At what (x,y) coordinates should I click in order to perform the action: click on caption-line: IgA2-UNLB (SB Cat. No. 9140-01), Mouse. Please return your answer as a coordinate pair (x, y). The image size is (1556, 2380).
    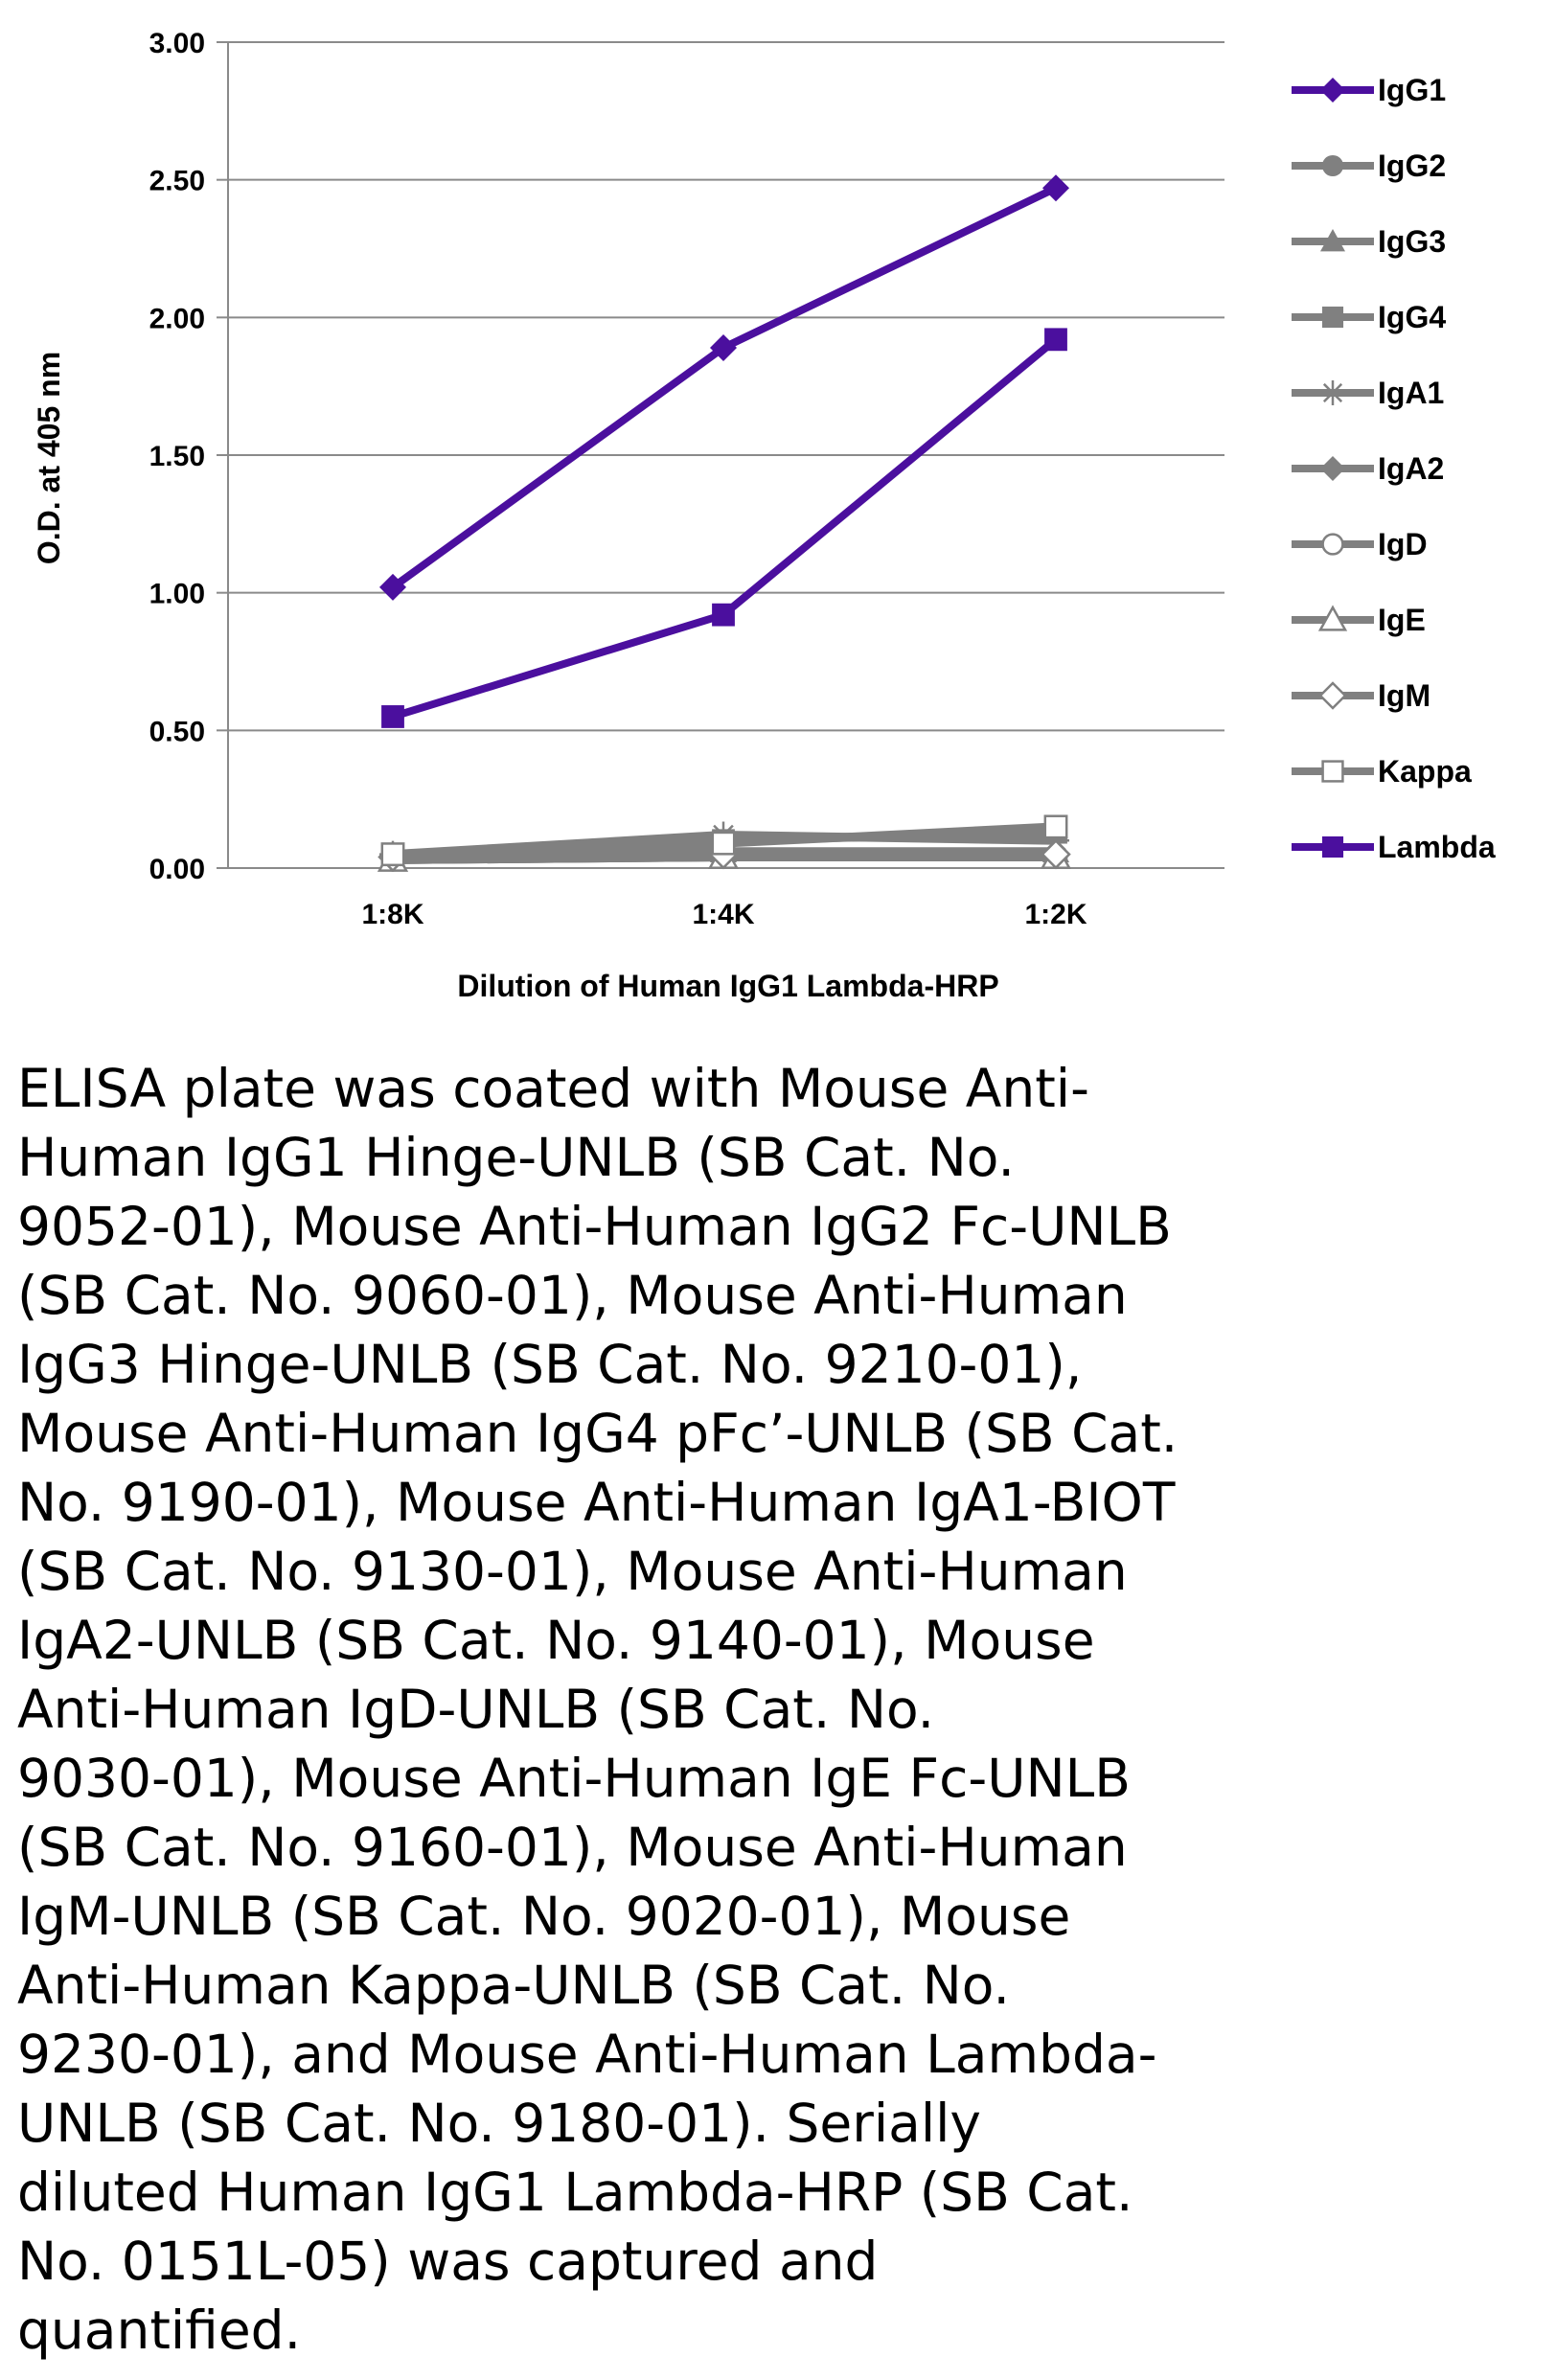
    Looking at the image, I should click on (556, 1640).